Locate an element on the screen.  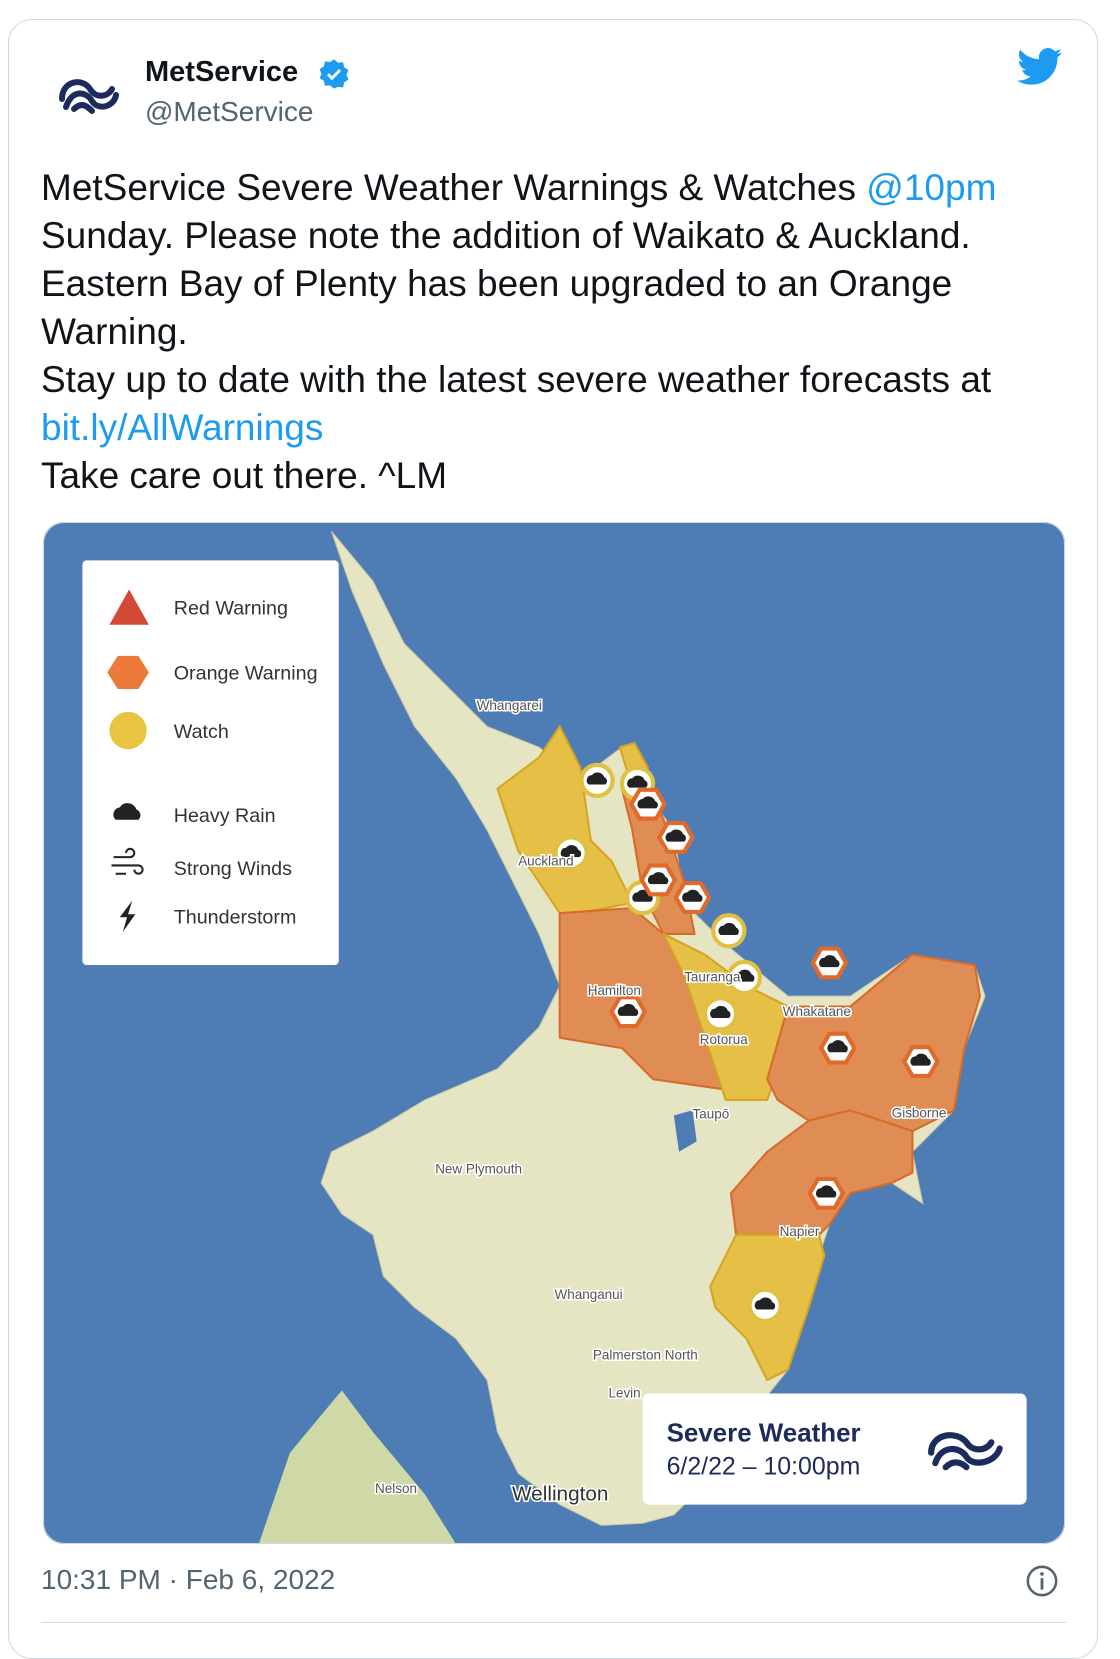
legend-label: Heavy Rain is located at coordinates (225, 816).